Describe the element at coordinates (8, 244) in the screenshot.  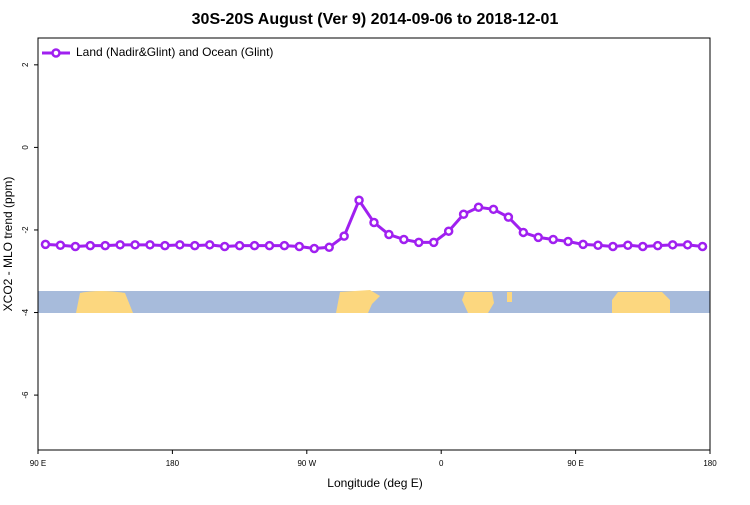
I see `y-axis-label: XCO2 - MLO trend (ppm)` at that location.